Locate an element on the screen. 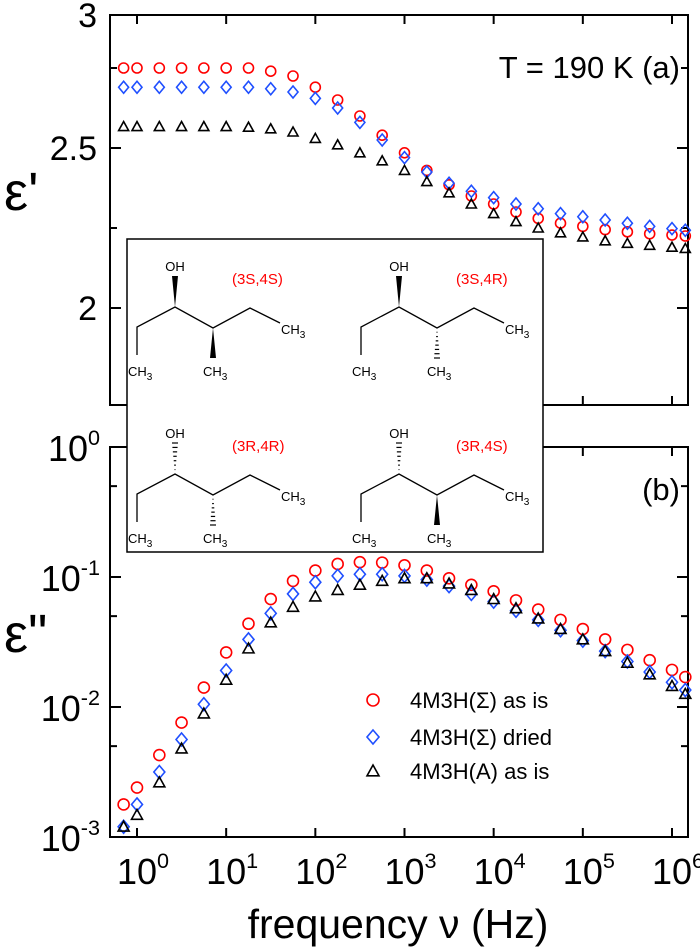 This screenshot has height=950, width=700. y-tick-label: 2.5 is located at coordinates (73, 149).